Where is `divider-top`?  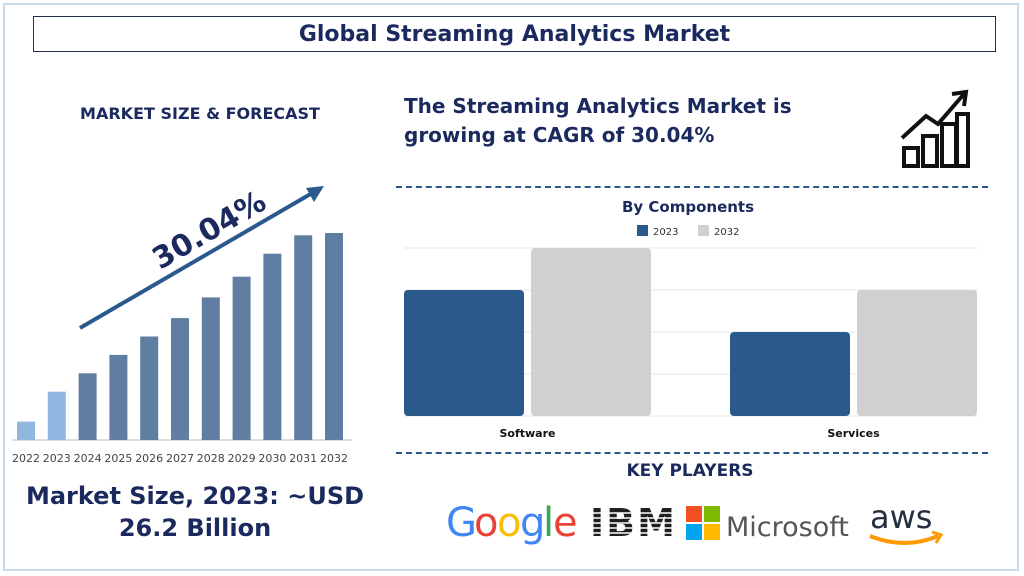
divider-top is located at coordinates (692, 187).